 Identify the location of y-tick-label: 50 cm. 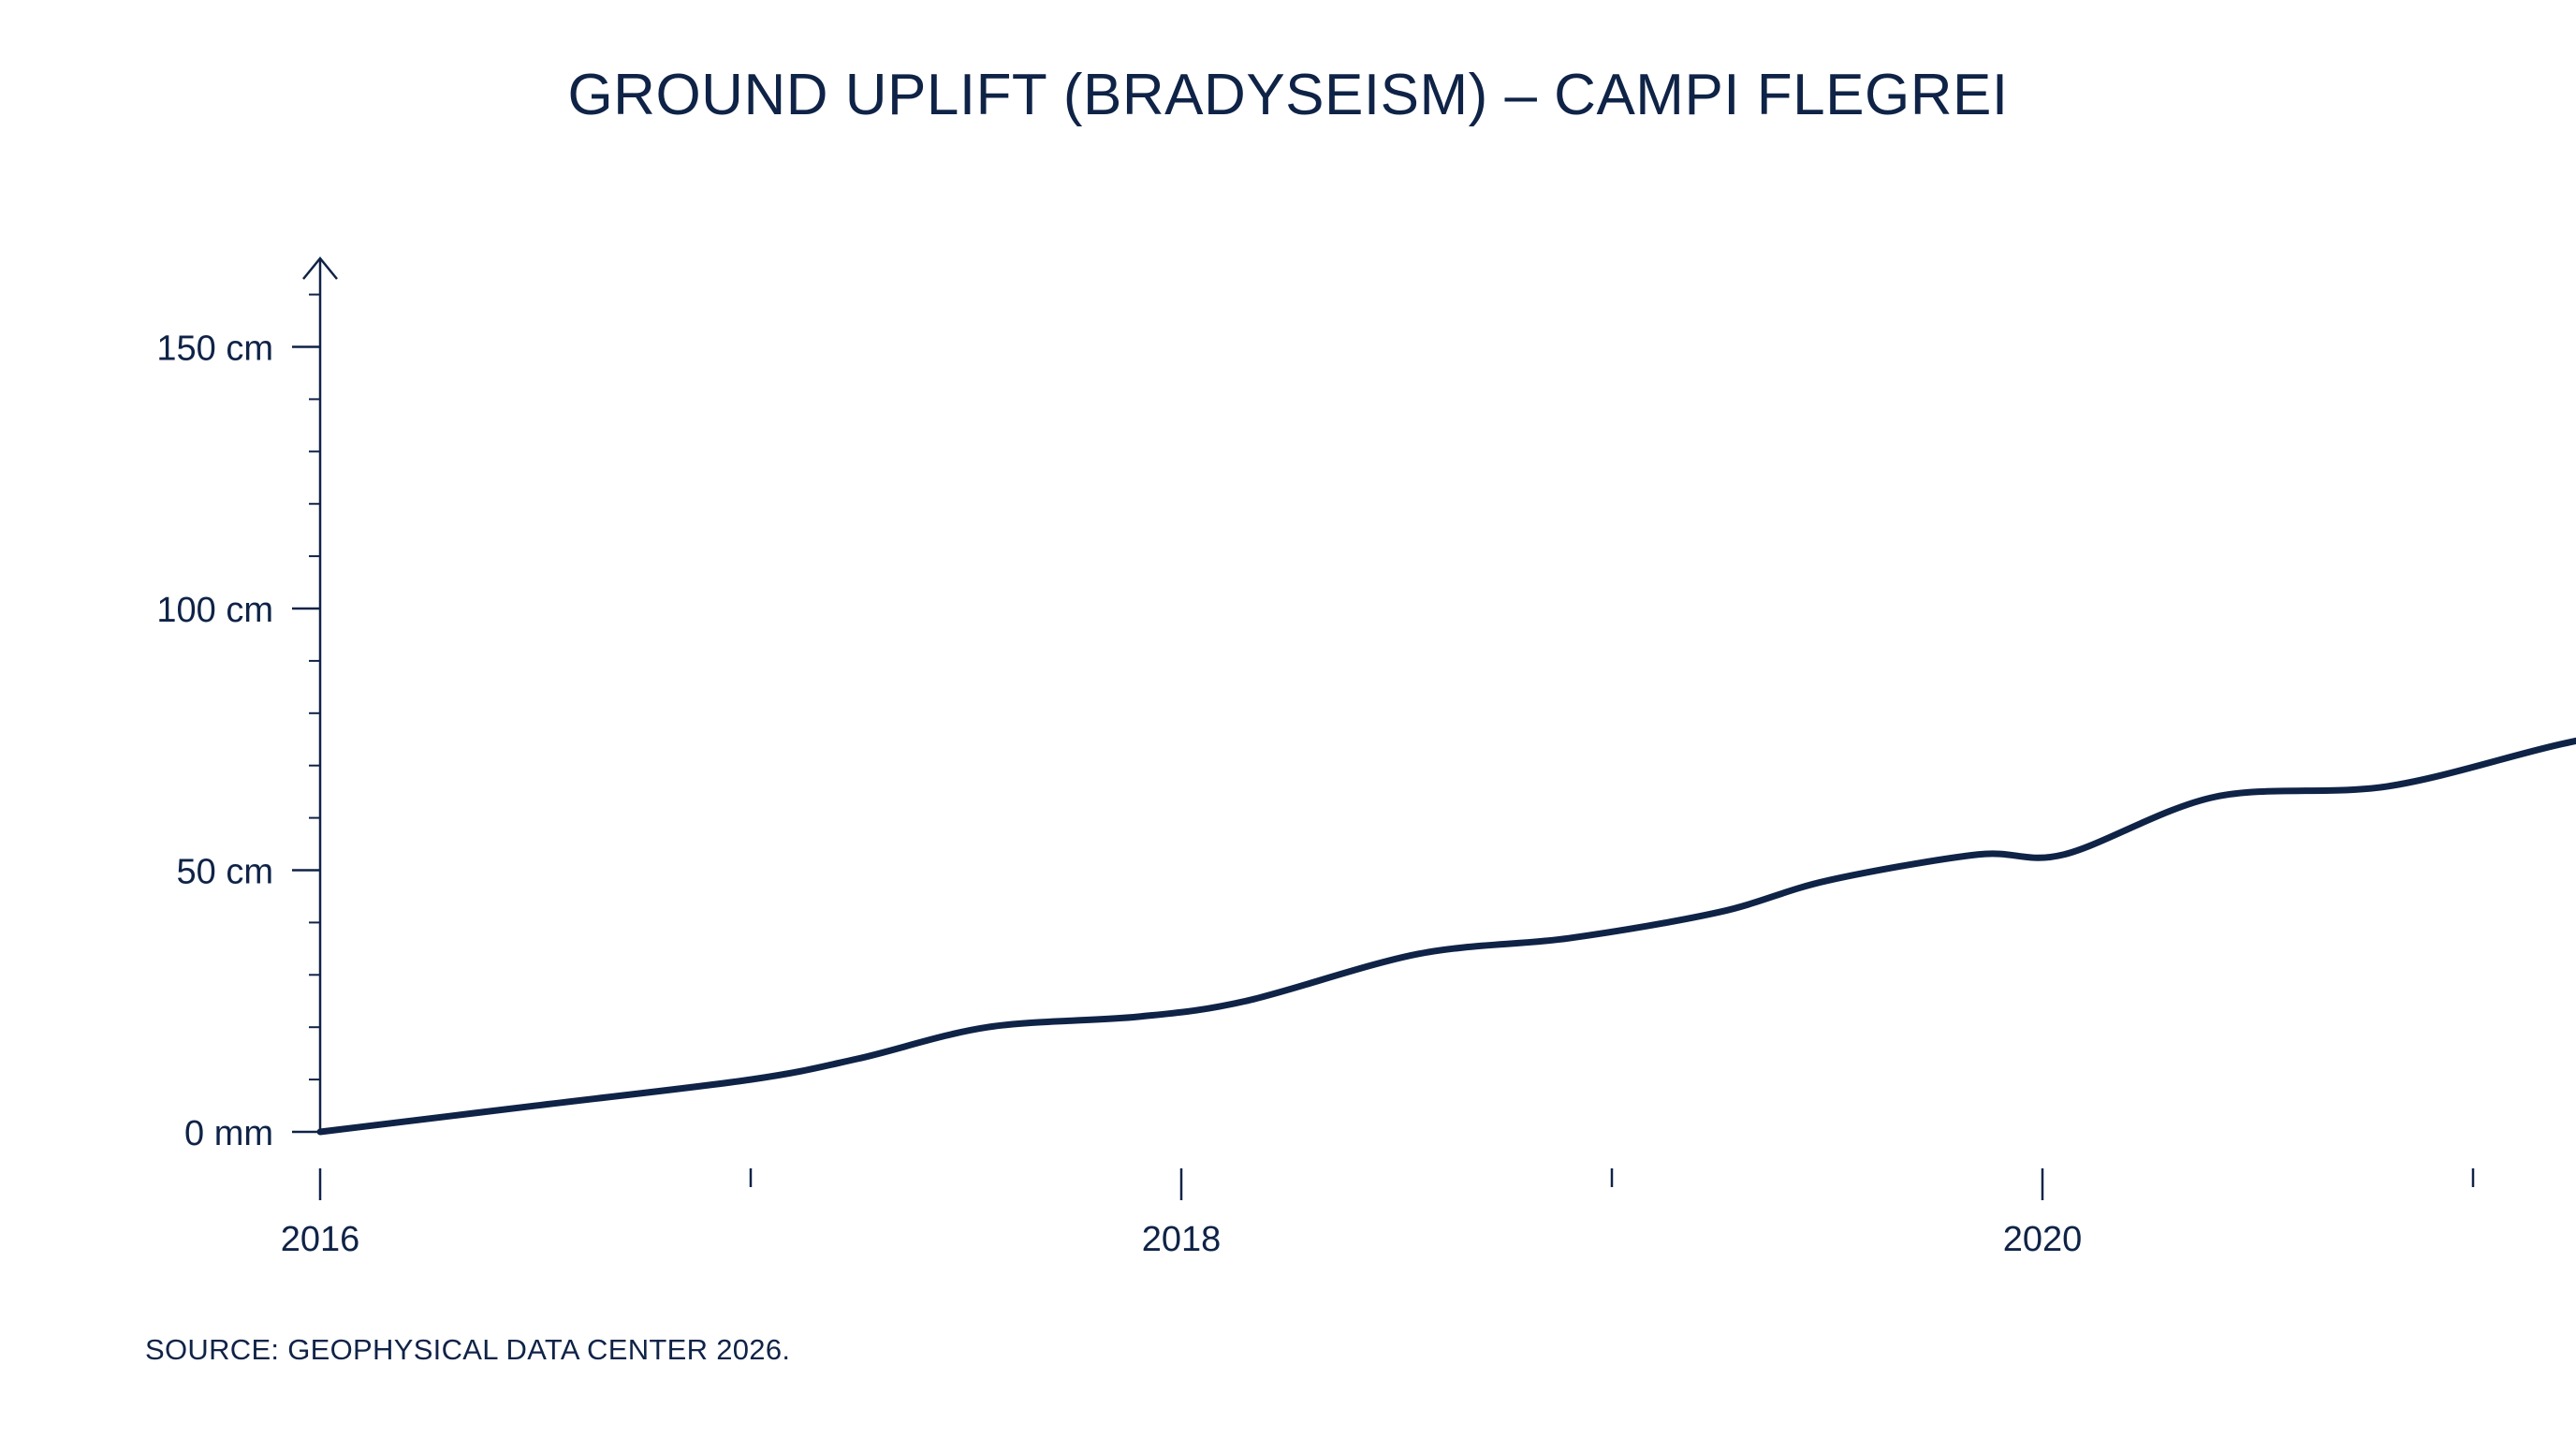
(225, 872).